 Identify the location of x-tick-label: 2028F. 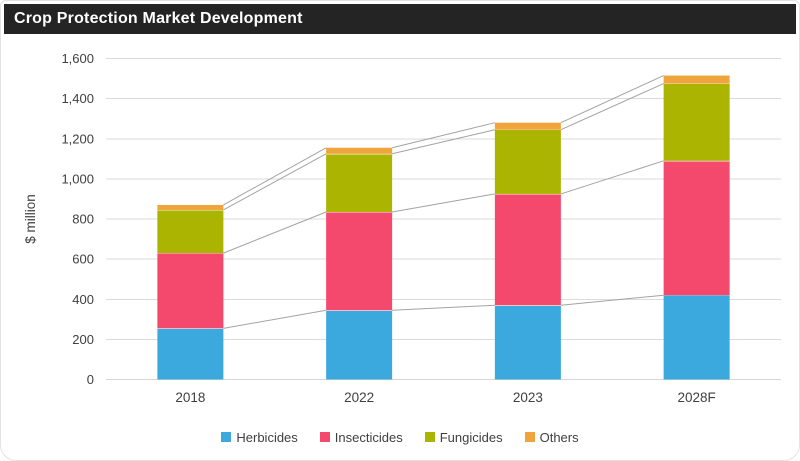
(696, 397).